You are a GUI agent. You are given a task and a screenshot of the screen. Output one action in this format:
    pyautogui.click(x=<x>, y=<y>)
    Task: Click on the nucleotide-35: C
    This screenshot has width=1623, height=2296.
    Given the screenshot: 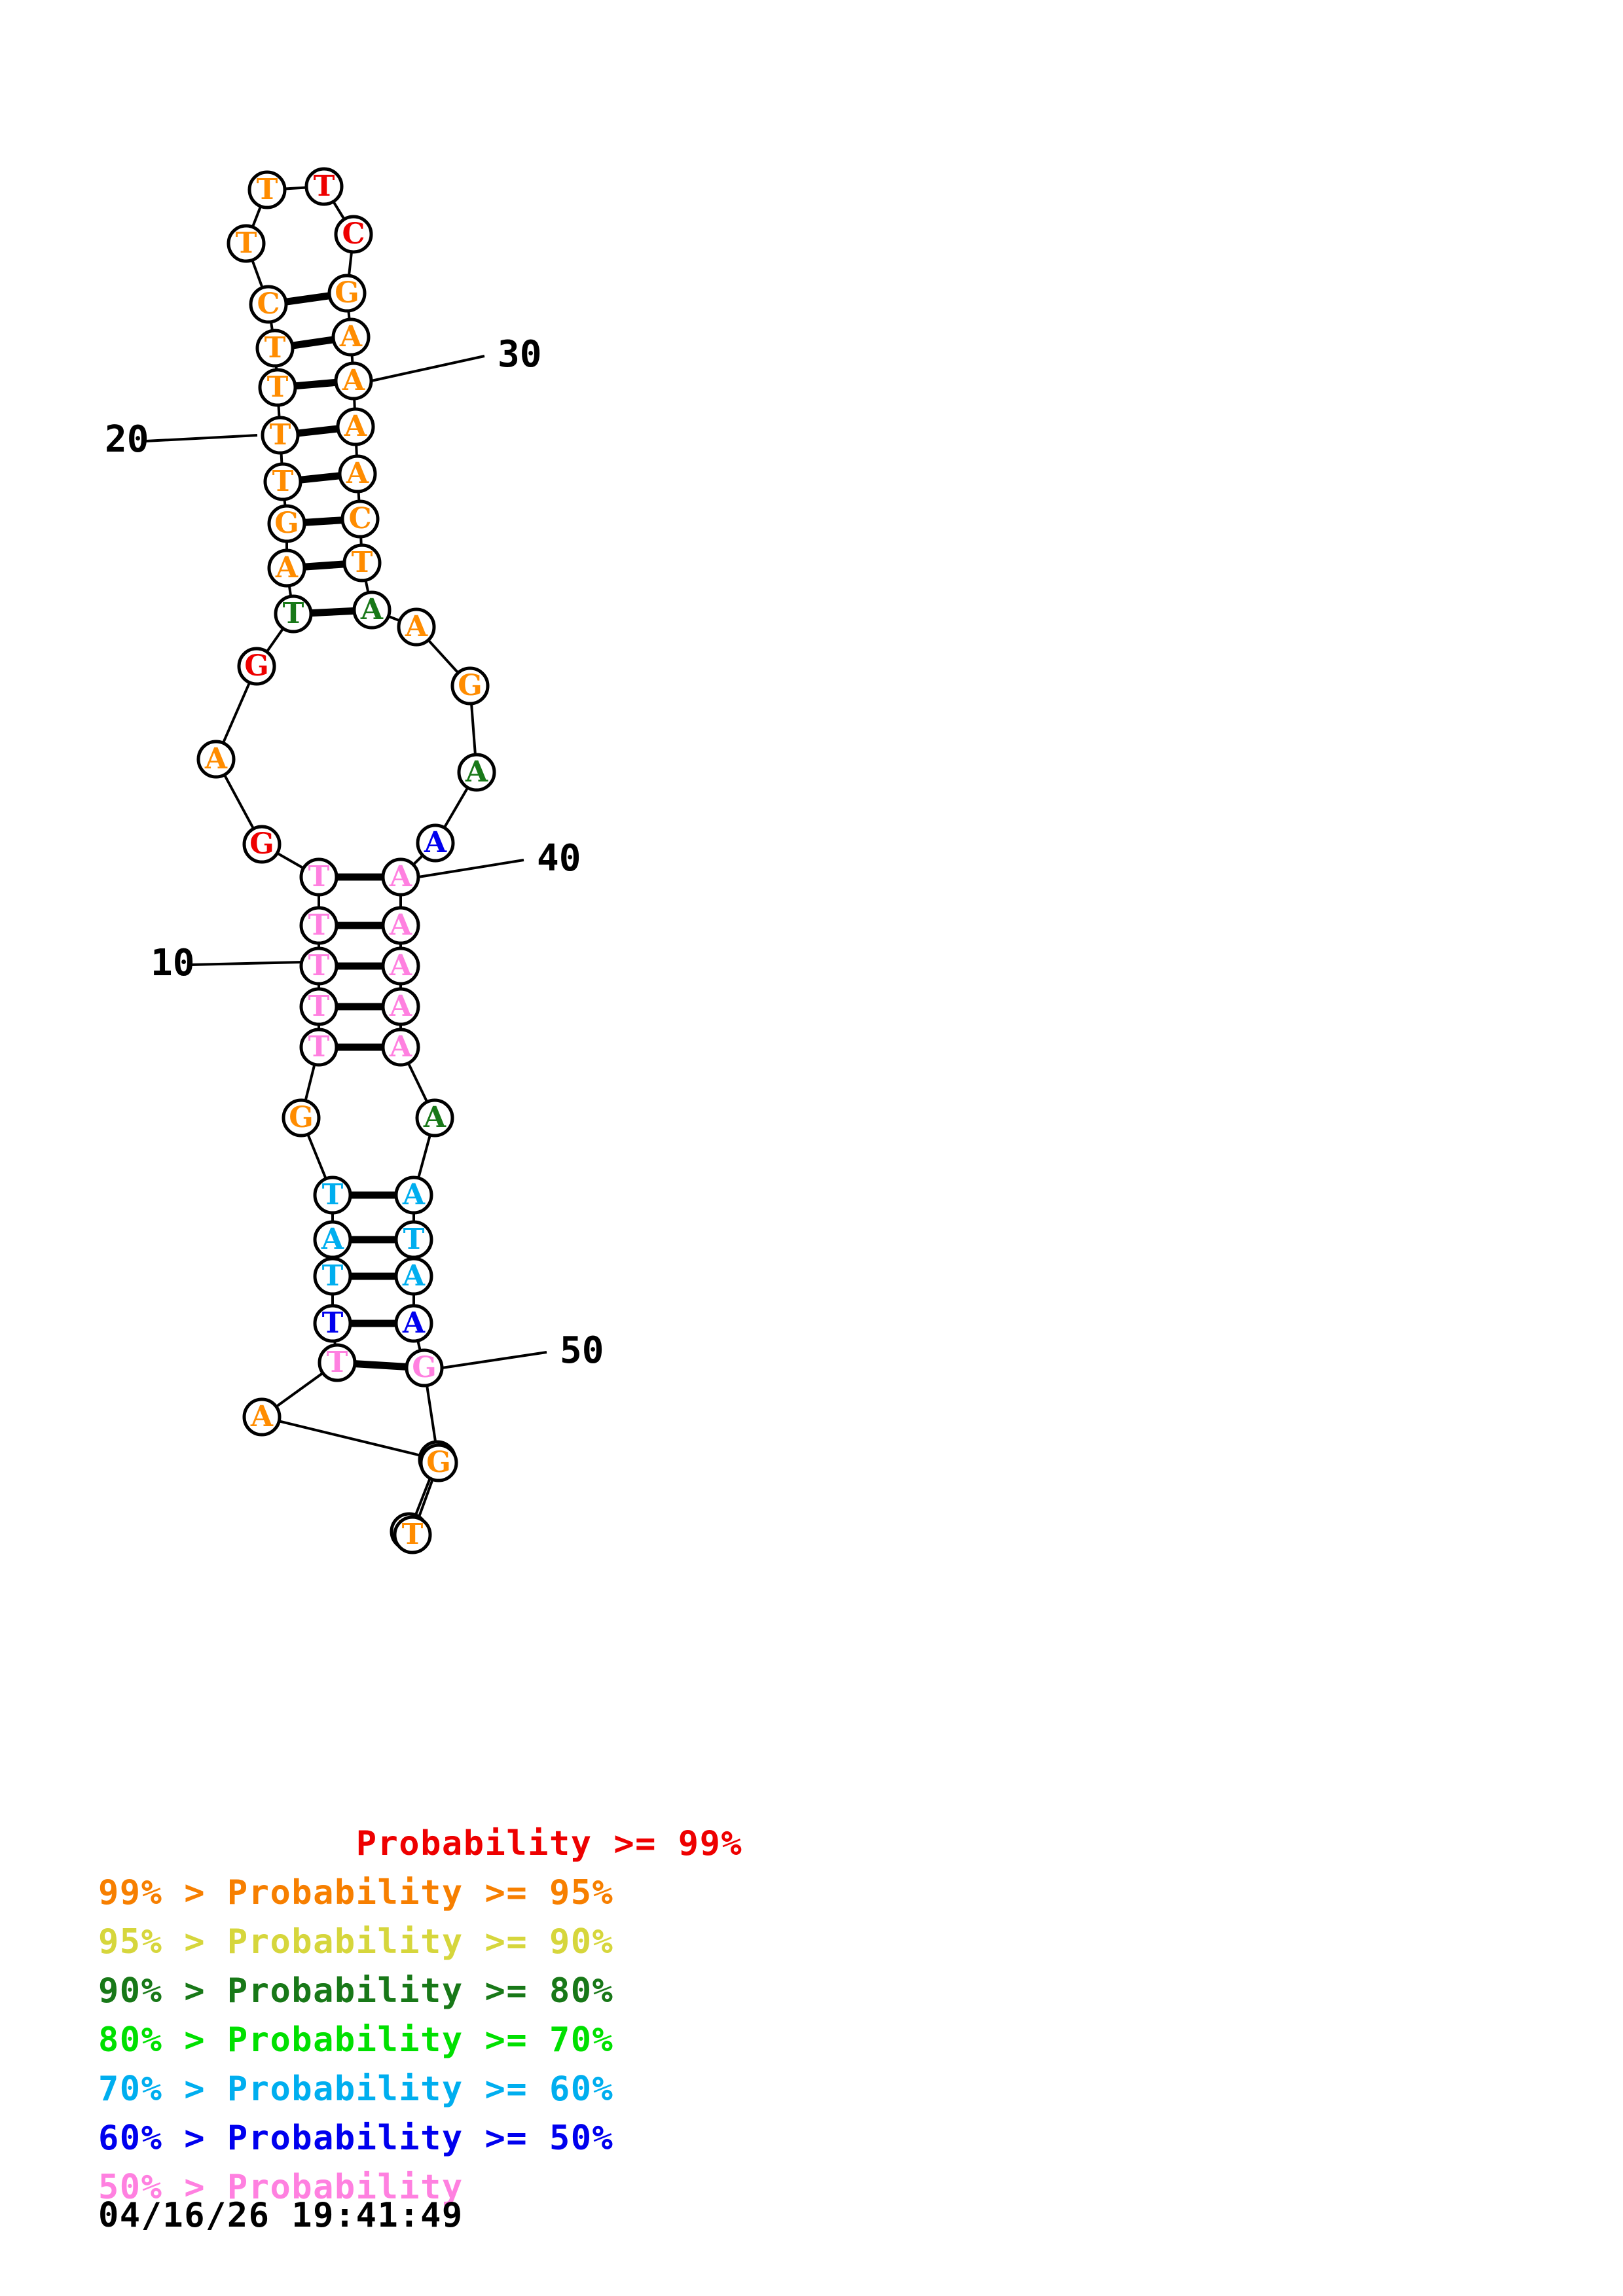 What is the action you would take?
    pyautogui.click(x=360, y=519)
    